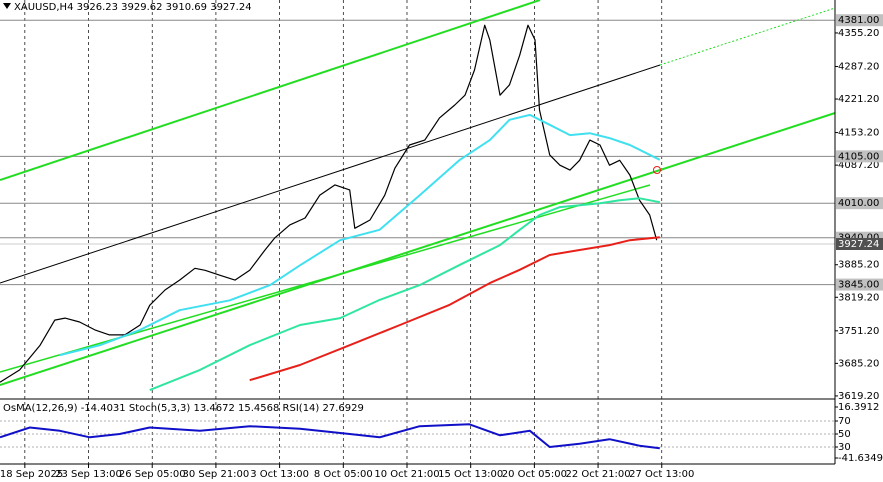 The height and width of the screenshot is (482, 883). Describe the element at coordinates (858, 99) in the screenshot. I see `y-tick-label: 4221.20` at that location.